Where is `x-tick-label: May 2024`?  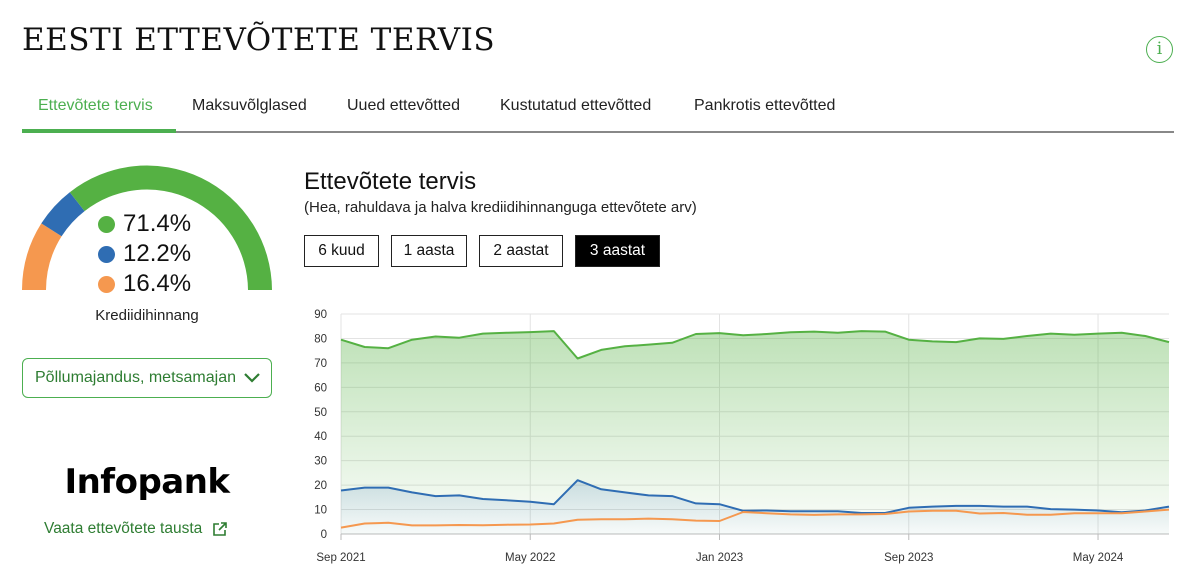 x-tick-label: May 2024 is located at coordinates (1098, 558).